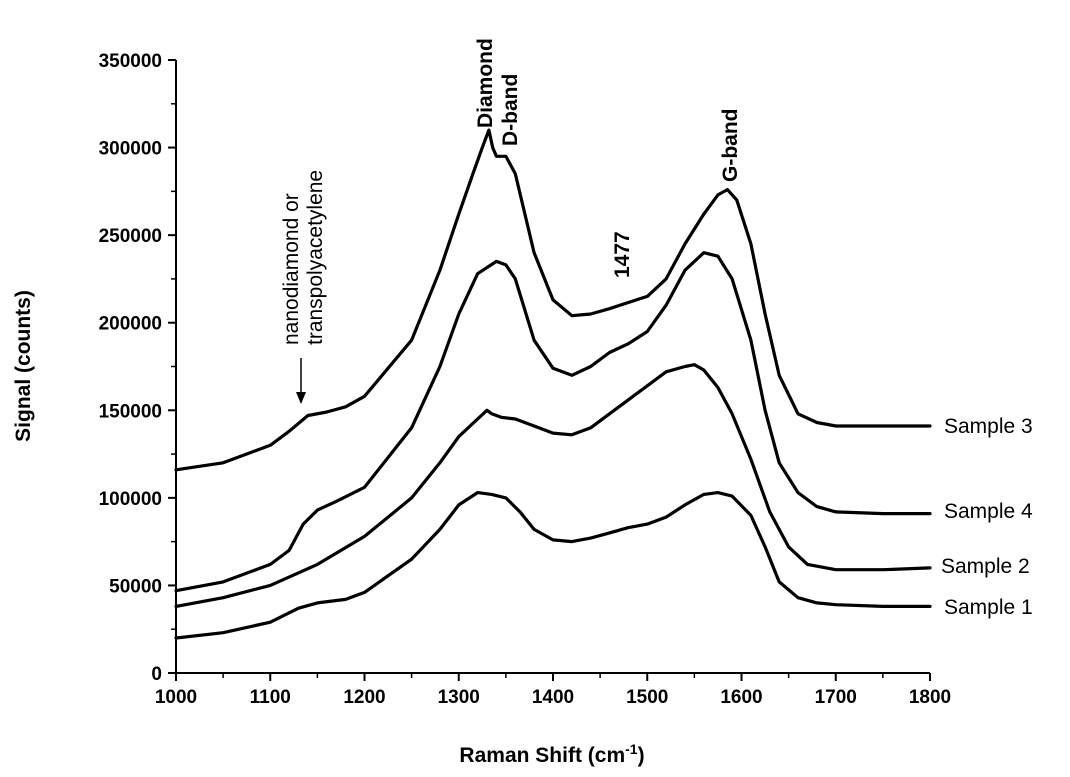 The image size is (1070, 777). Describe the element at coordinates (301, 381) in the screenshot. I see `annotation-arrow` at that location.